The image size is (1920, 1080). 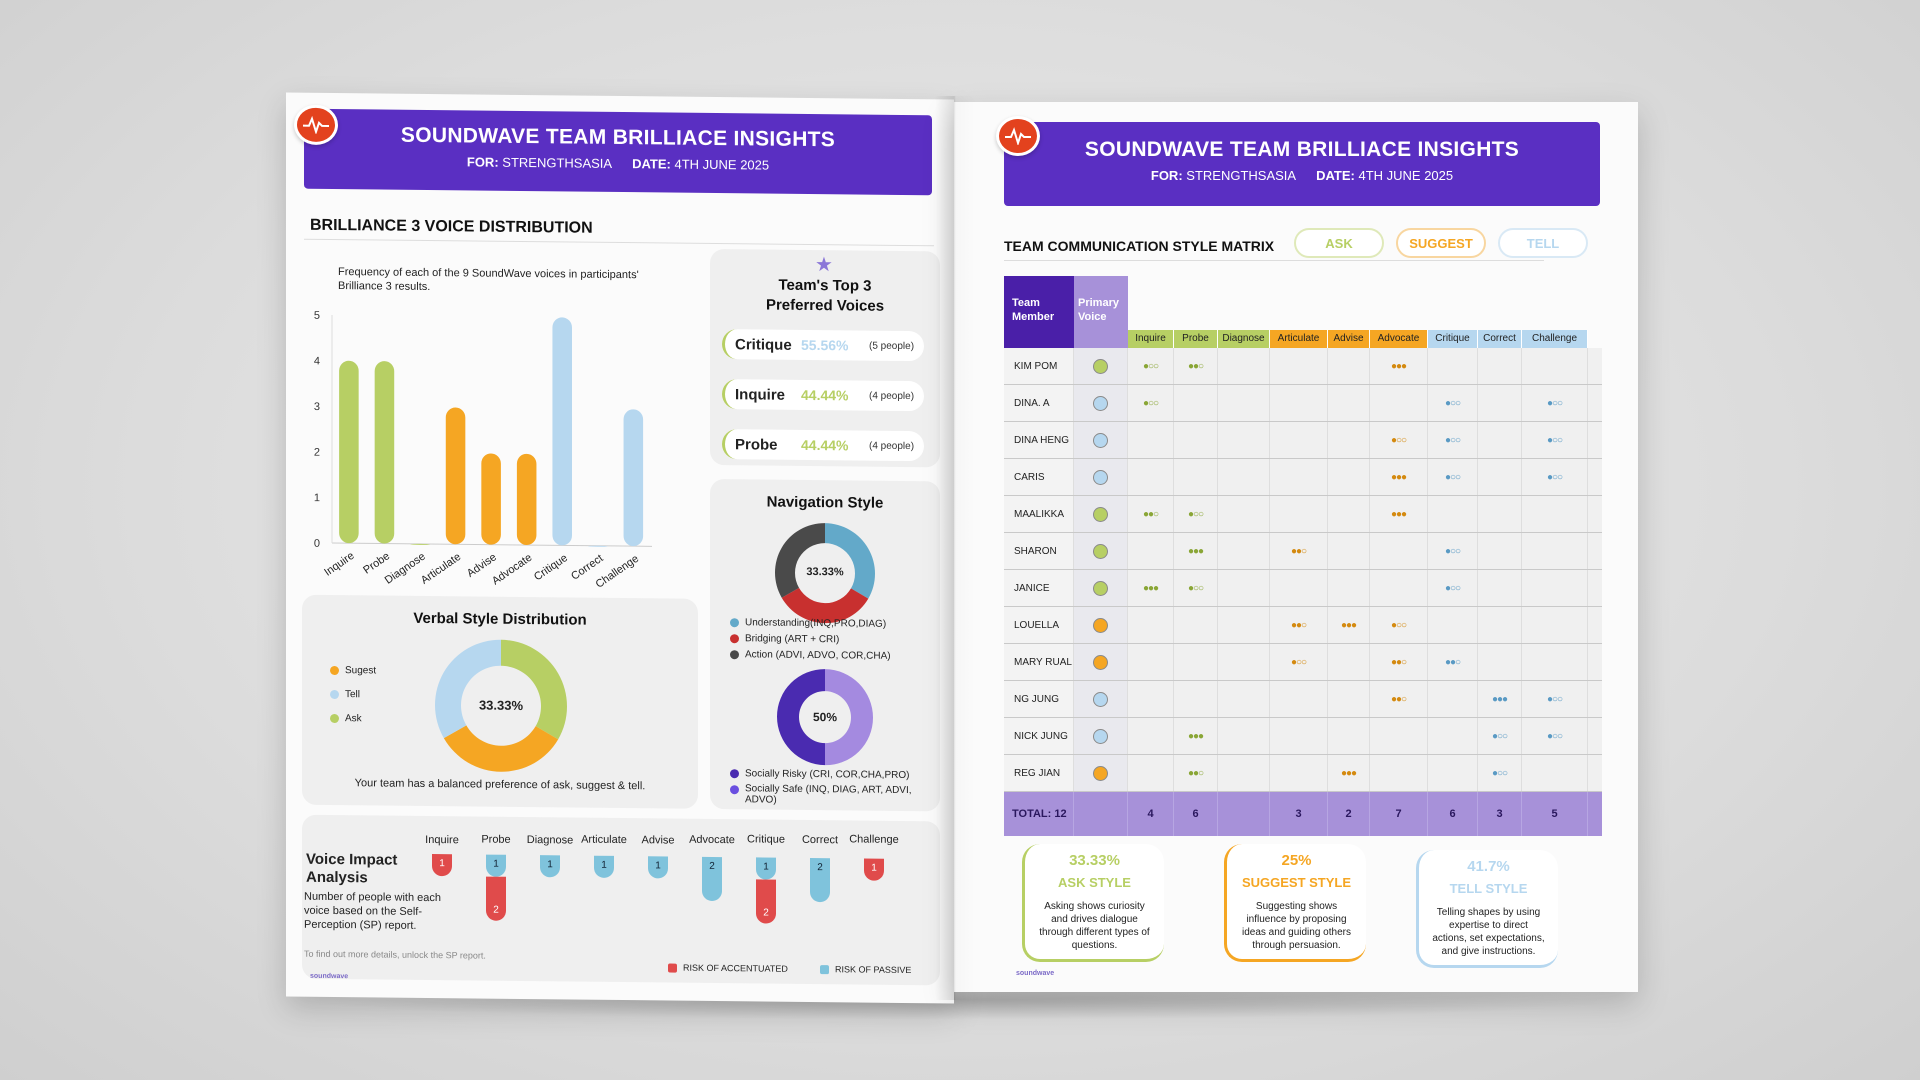 What do you see at coordinates (1349, 339) in the screenshot?
I see `column-header: Advise` at bounding box center [1349, 339].